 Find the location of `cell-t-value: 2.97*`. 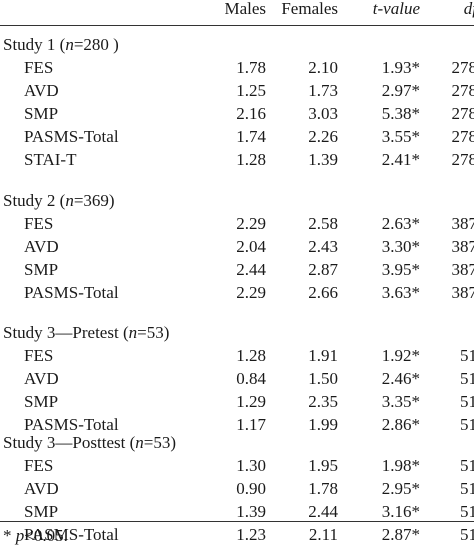

cell-t-value: 2.97* is located at coordinates (400, 90).